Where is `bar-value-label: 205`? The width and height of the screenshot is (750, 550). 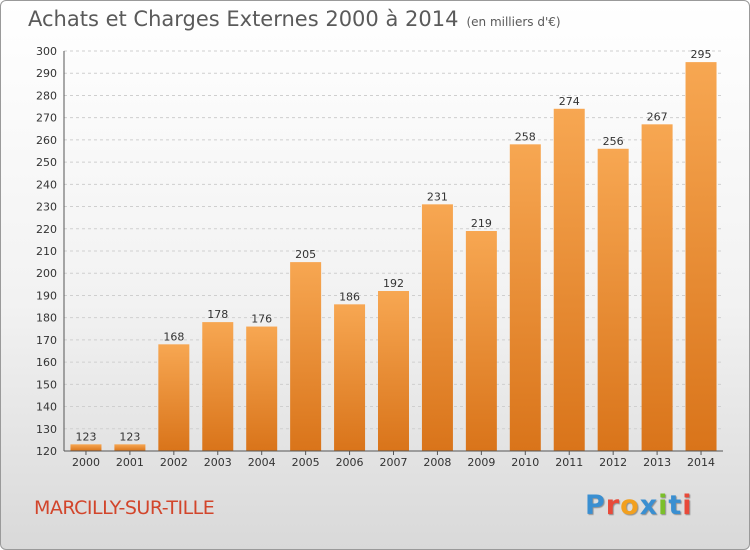 bar-value-label: 205 is located at coordinates (305, 254).